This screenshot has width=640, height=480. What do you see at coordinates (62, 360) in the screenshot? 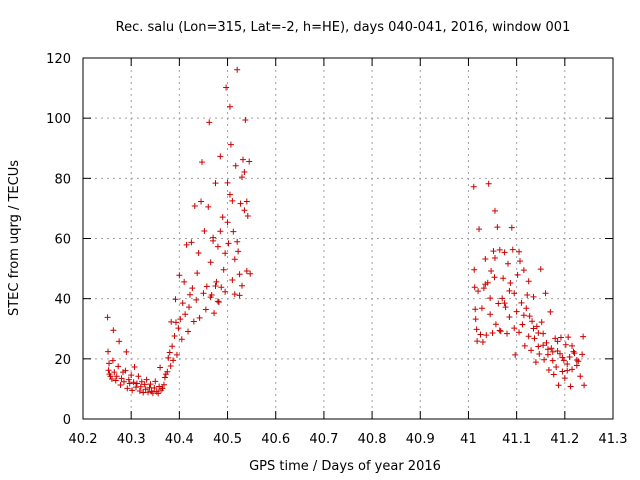
I see `y-tick-label: 20` at bounding box center [62, 360].